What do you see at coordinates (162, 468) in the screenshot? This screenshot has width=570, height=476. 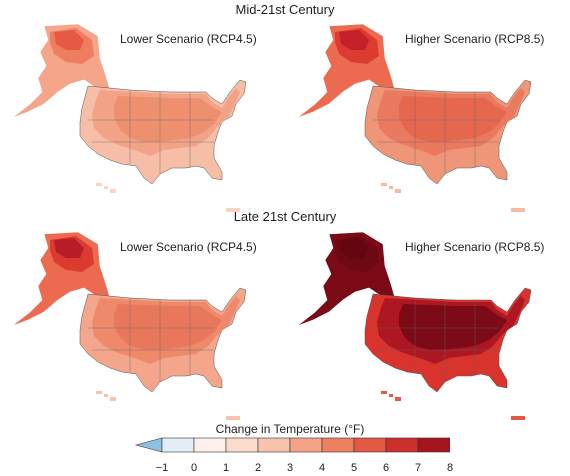 I see `legend-tick-label: −1` at bounding box center [162, 468].